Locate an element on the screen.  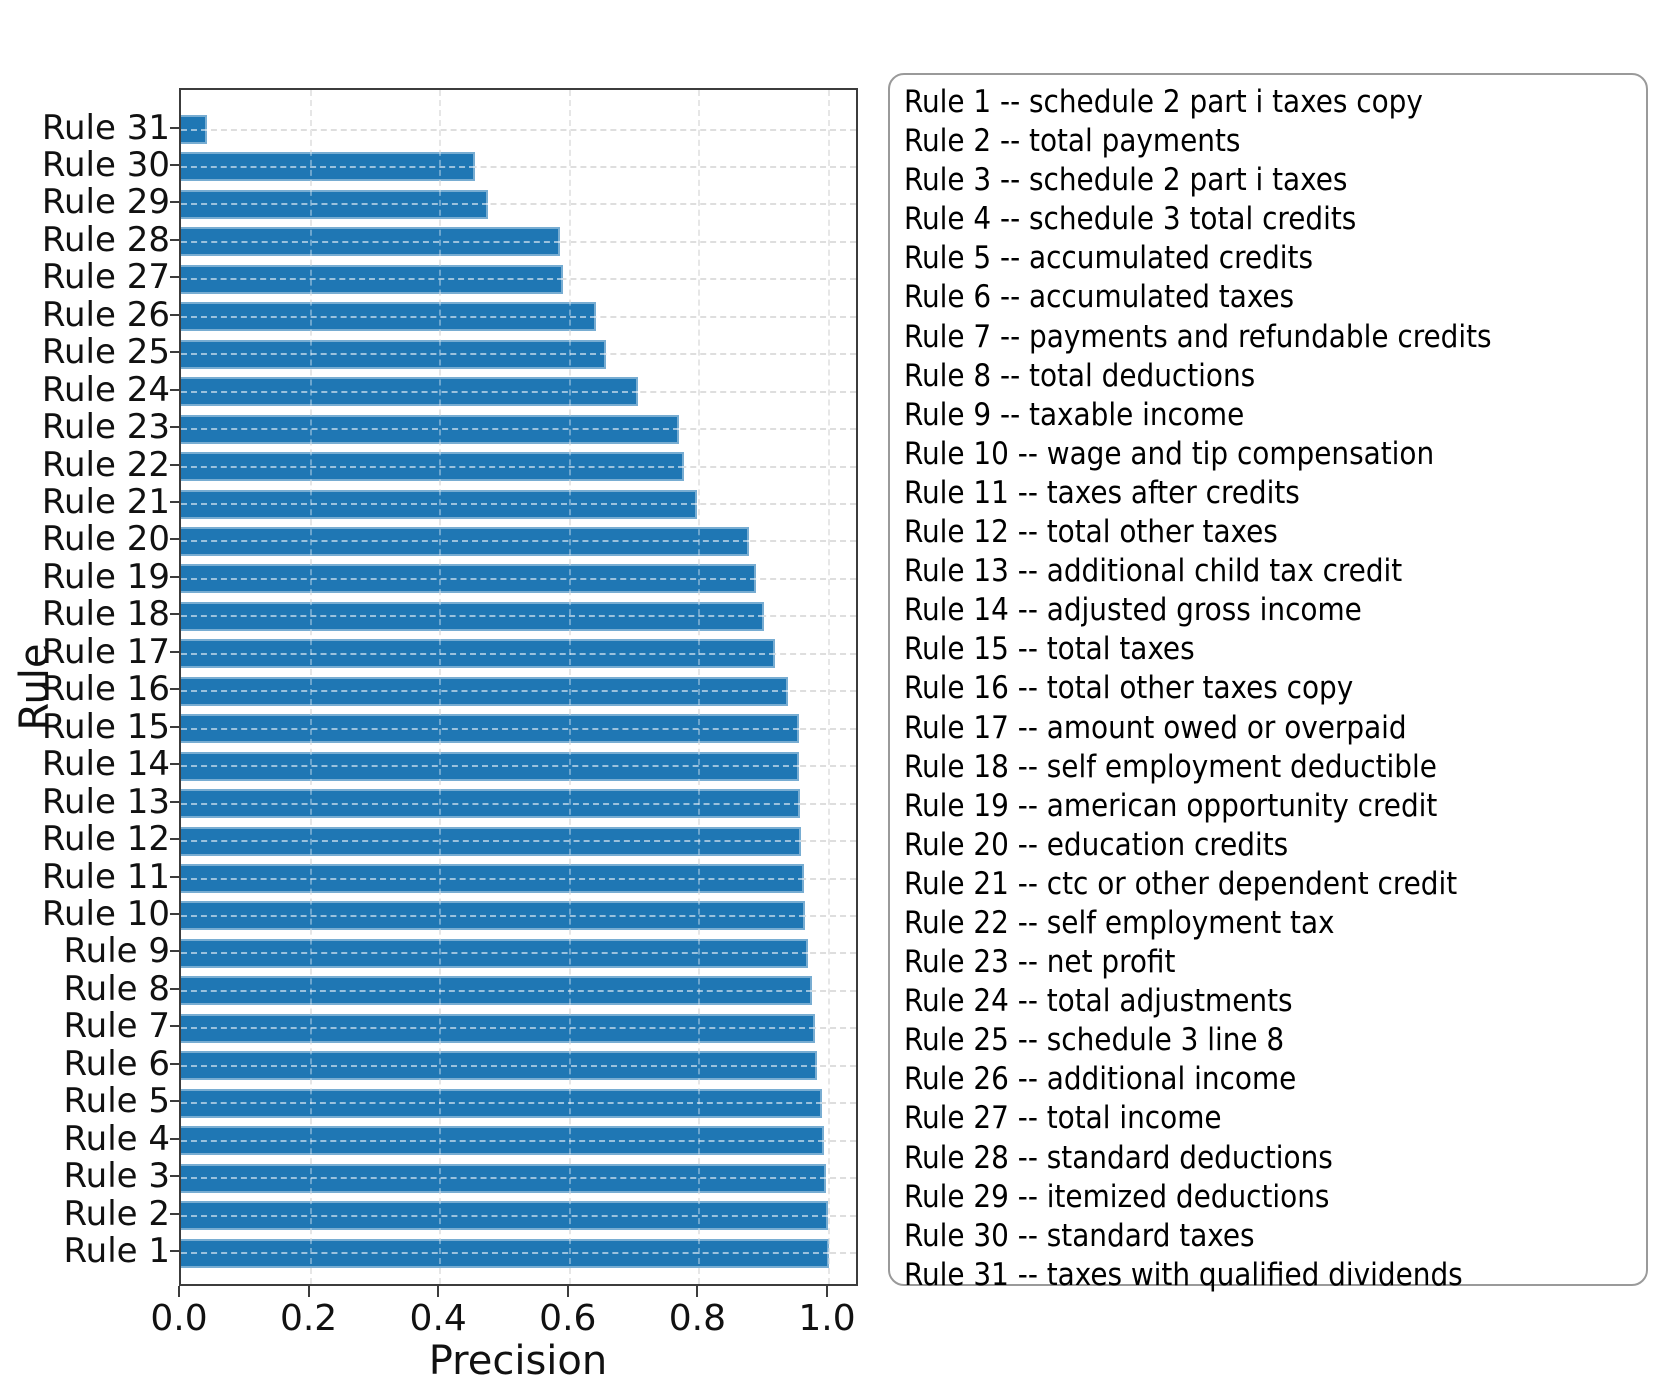
legend-entry-rule-30: Rule 30 -- standard taxes is located at coordinates (1079, 1235).